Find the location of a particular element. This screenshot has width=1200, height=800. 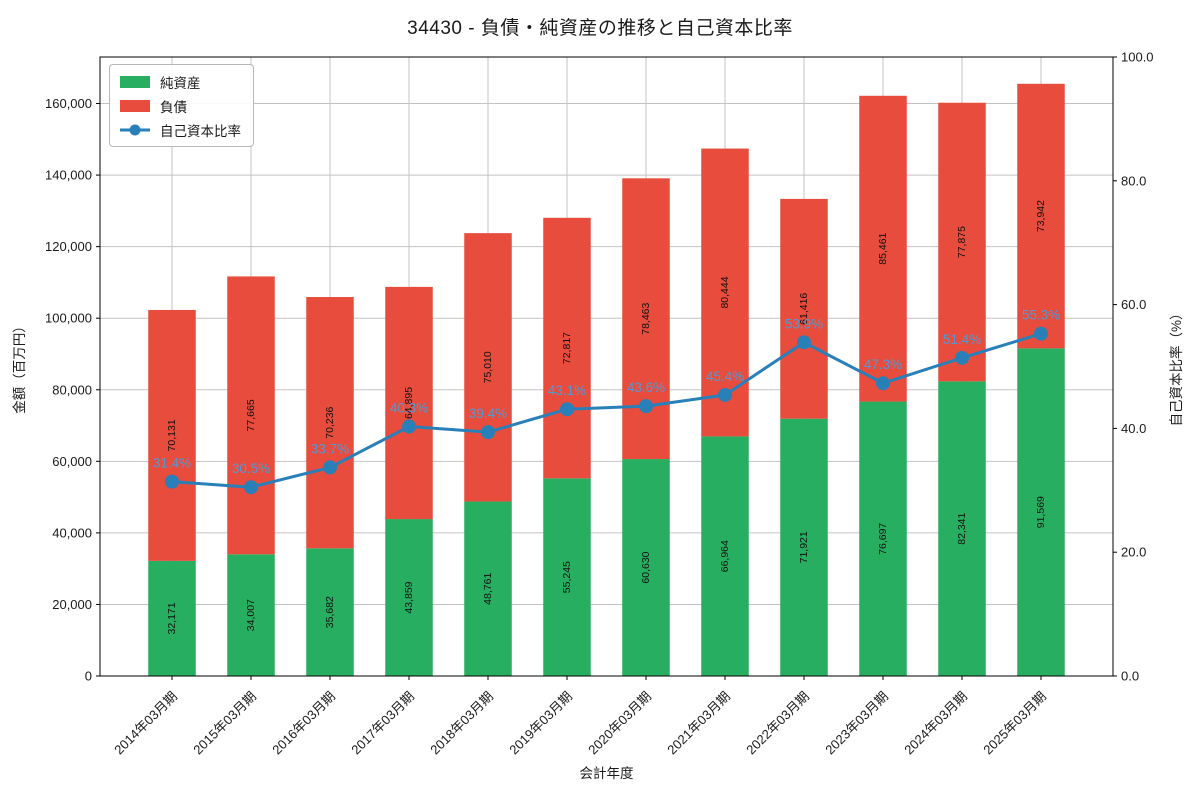

left-tick-label: 80,000 is located at coordinates (72, 389).